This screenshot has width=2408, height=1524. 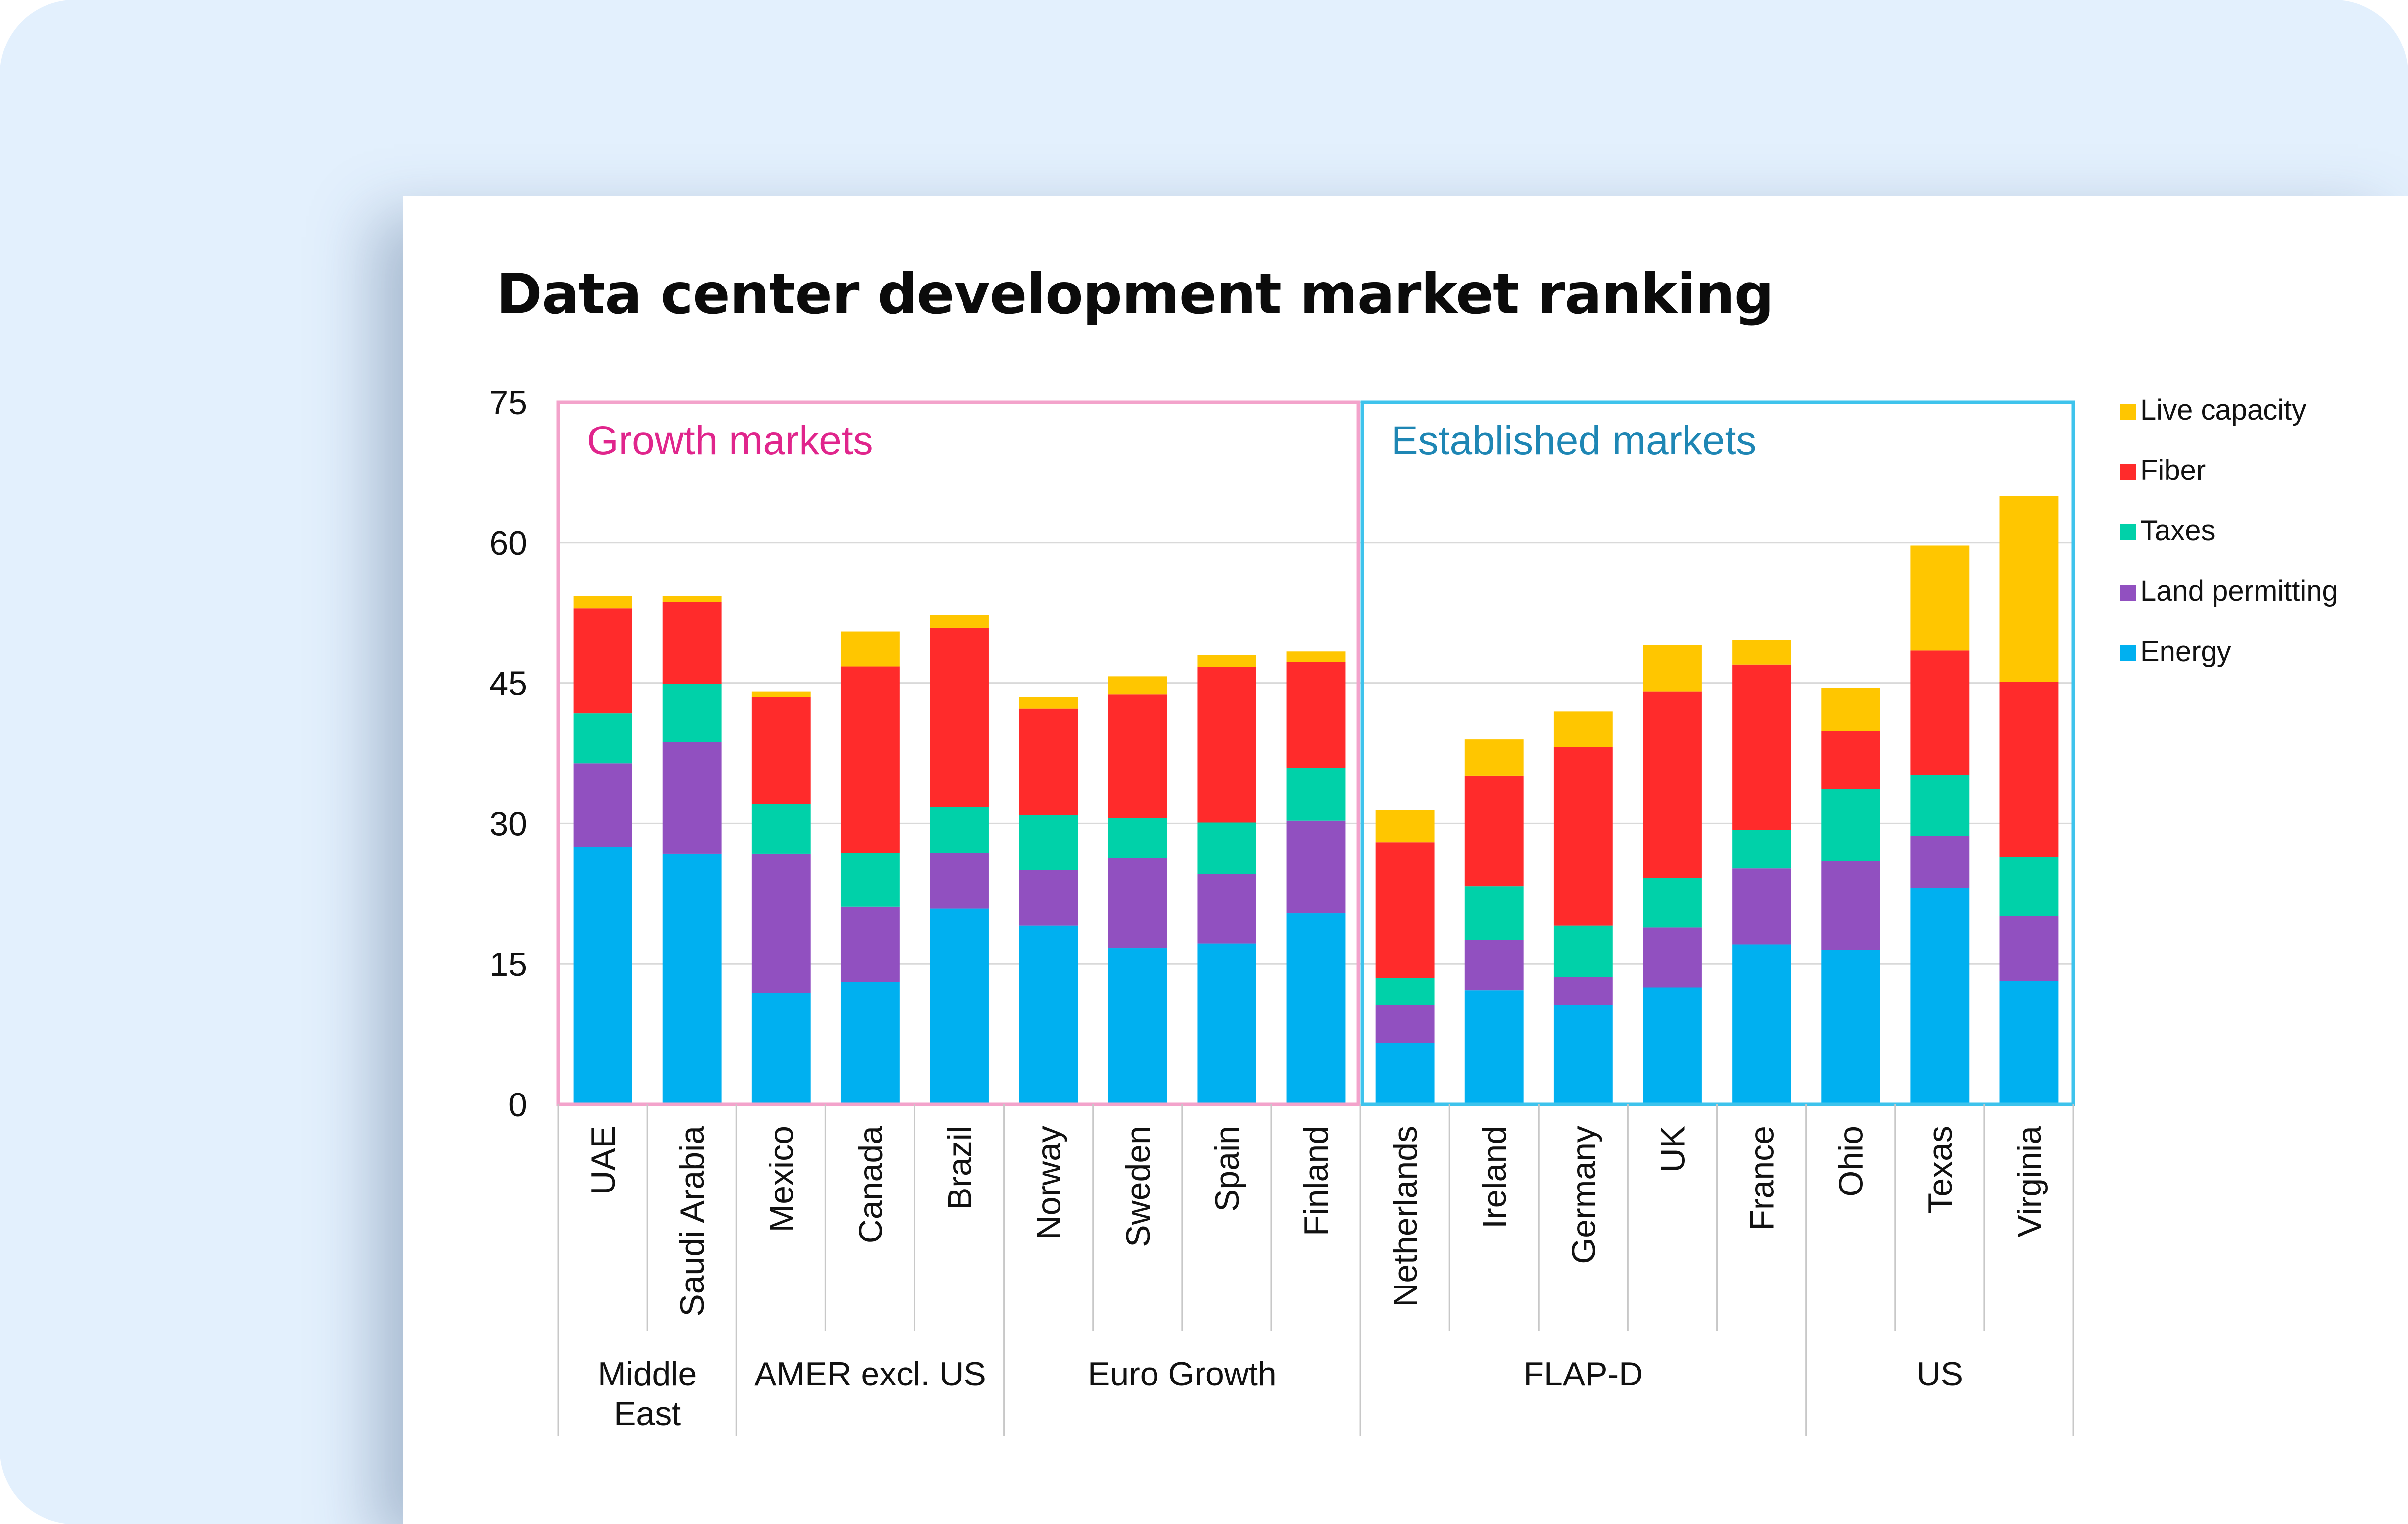 I want to click on group-label: Middle East, so click(x=648, y=1393).